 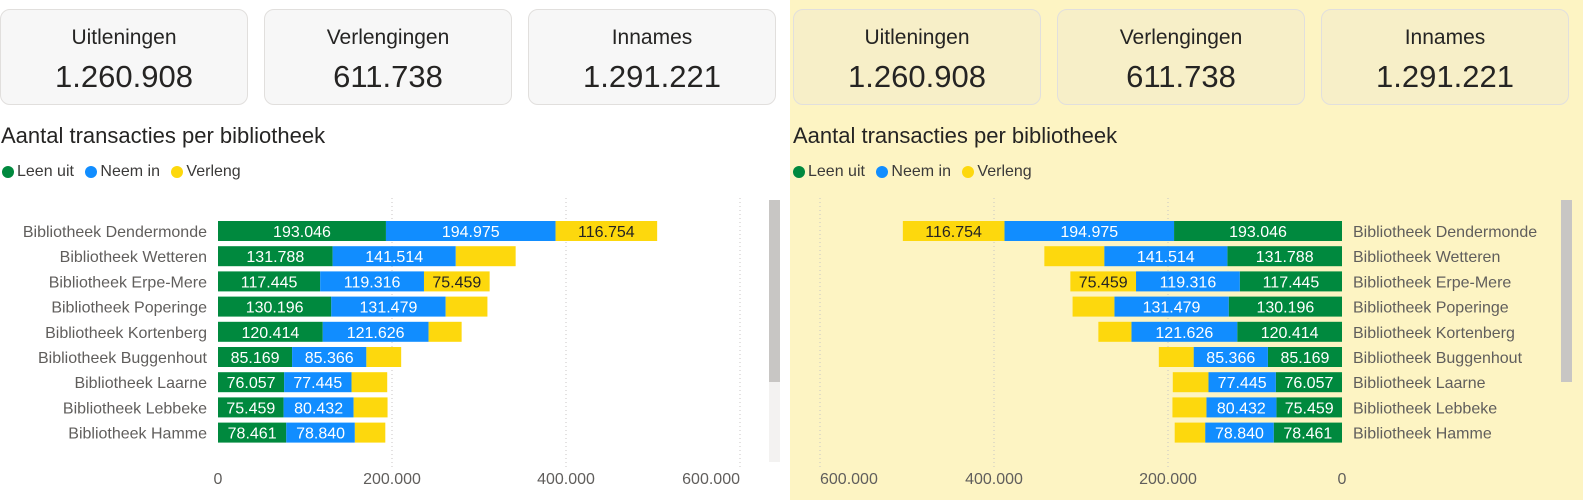 What do you see at coordinates (1181, 37) in the screenshot?
I see `kpi-label: Verlengingen` at bounding box center [1181, 37].